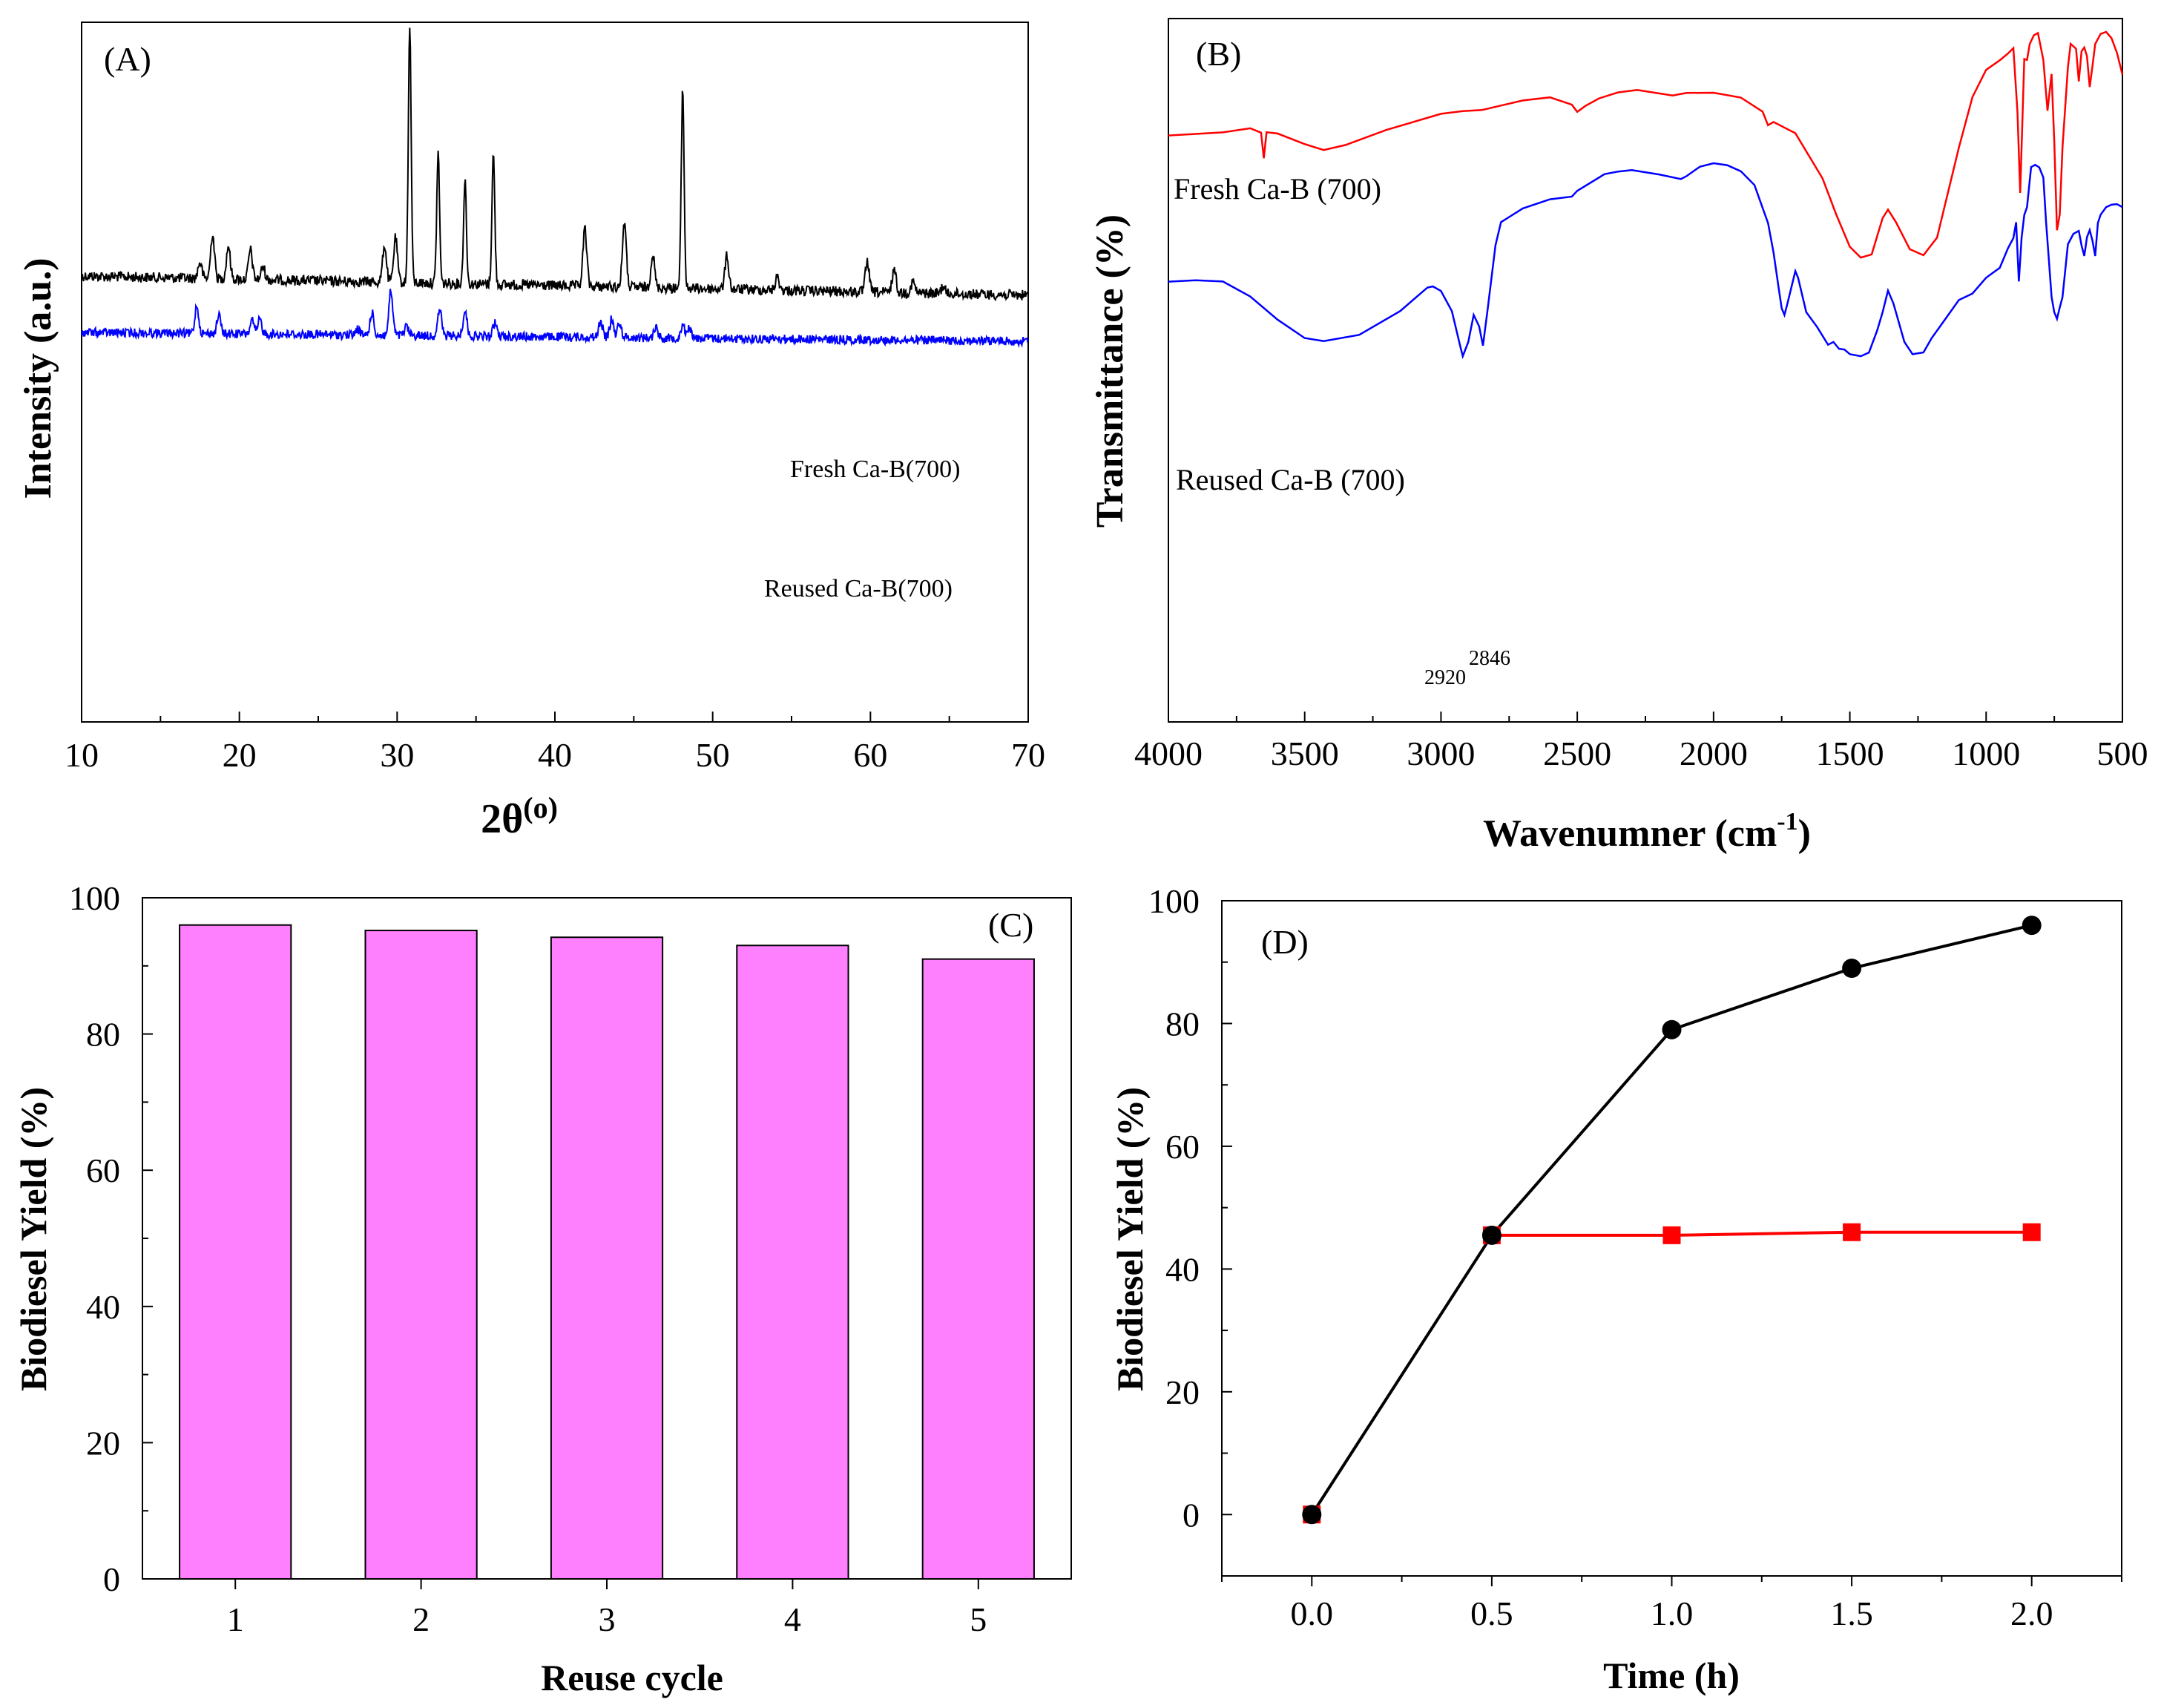 The height and width of the screenshot is (1708, 2161). What do you see at coordinates (870, 755) in the screenshot?
I see `x-tick-label-60: 60` at bounding box center [870, 755].